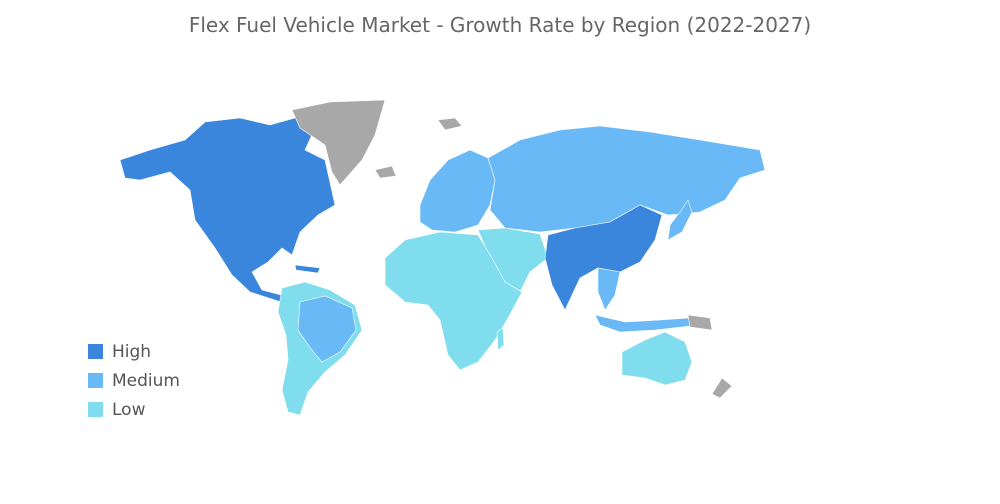  I want to click on south-america-medium, so click(327, 329).